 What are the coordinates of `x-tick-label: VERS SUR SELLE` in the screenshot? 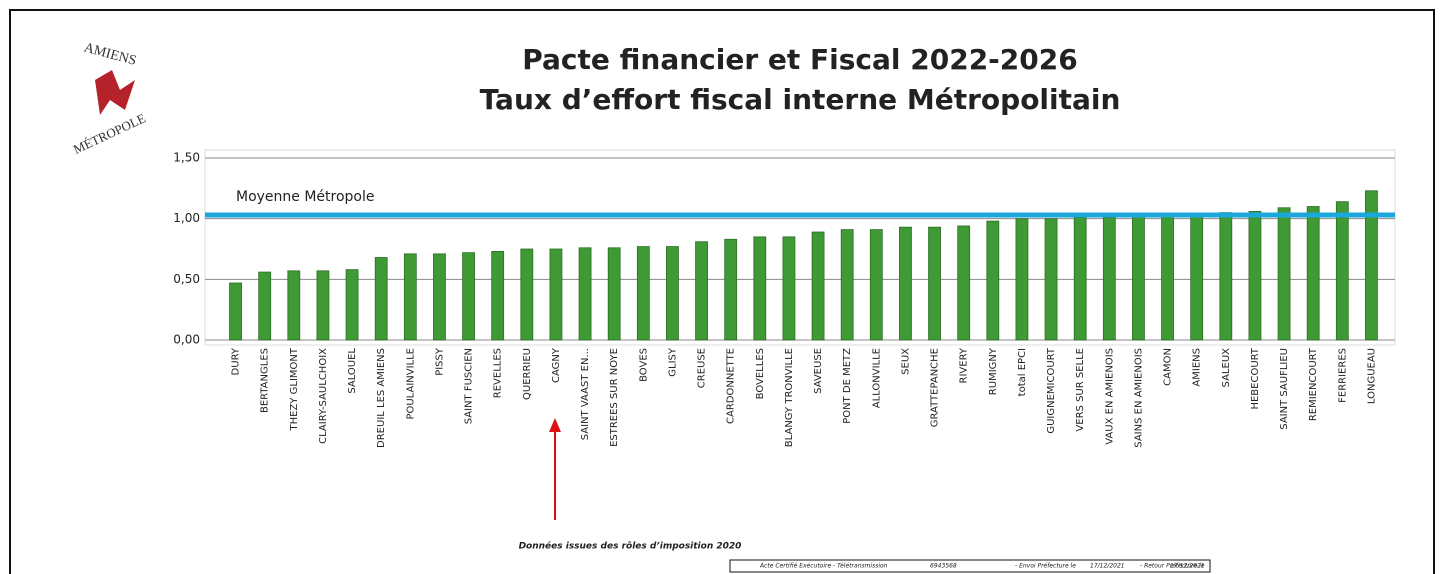 It's located at (1080, 390).